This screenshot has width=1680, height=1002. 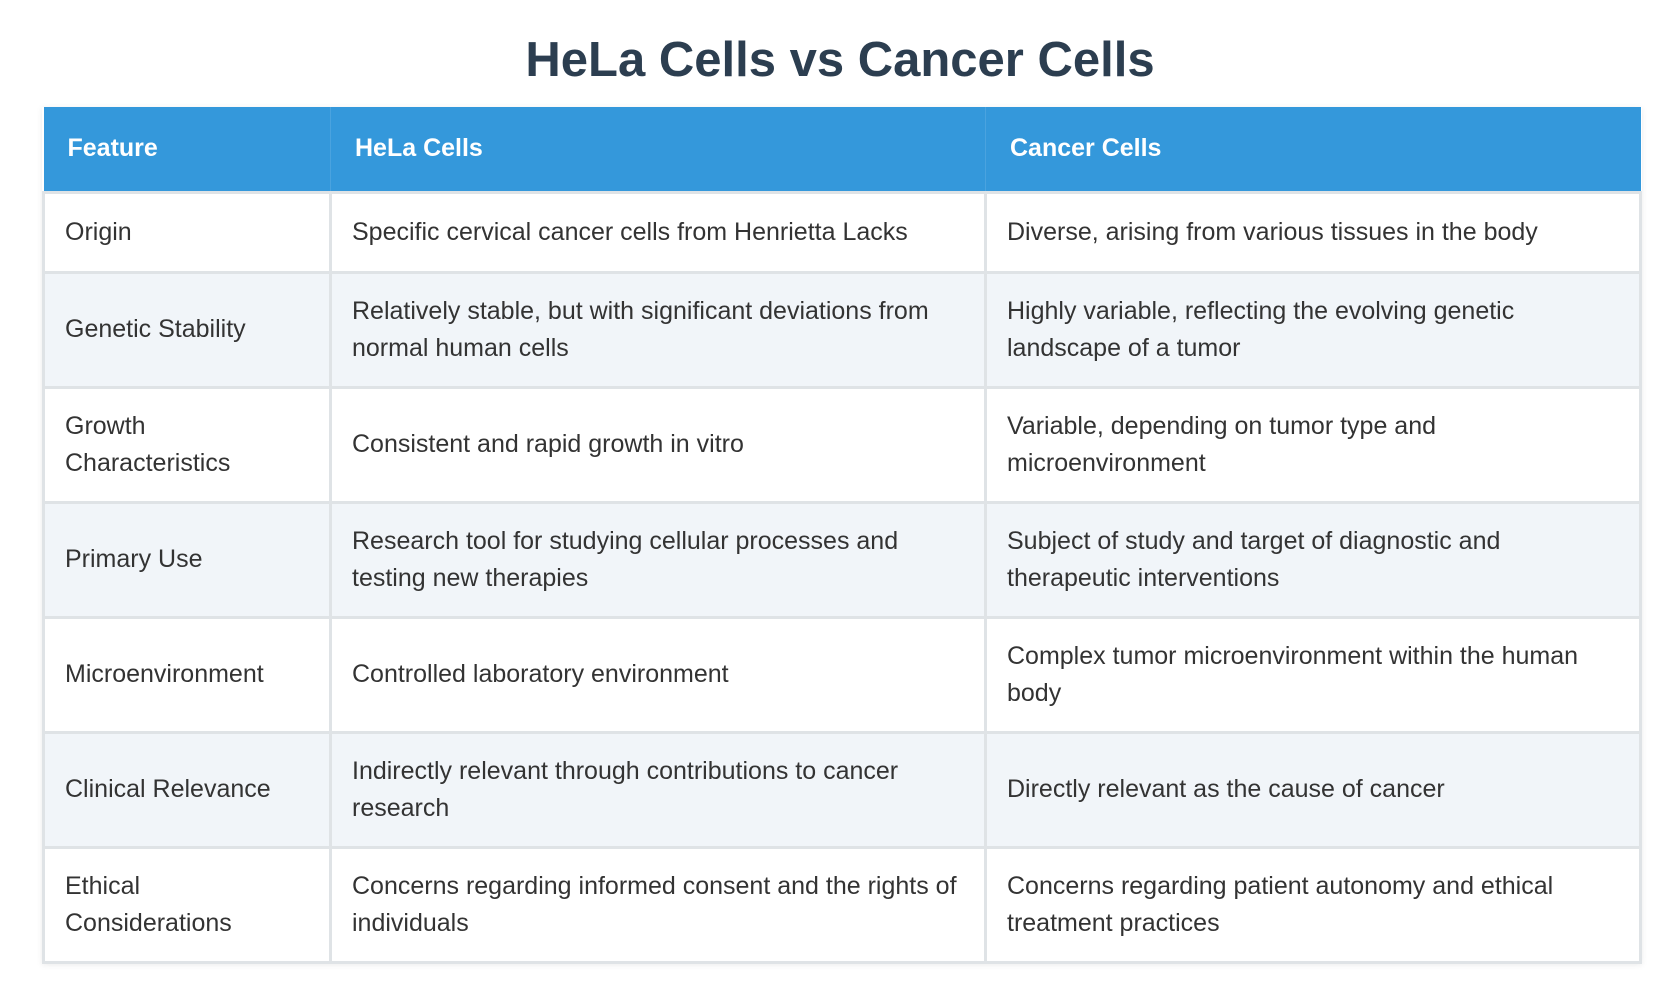 What do you see at coordinates (187, 789) in the screenshot?
I see `feature-cell: Clinical Relevance` at bounding box center [187, 789].